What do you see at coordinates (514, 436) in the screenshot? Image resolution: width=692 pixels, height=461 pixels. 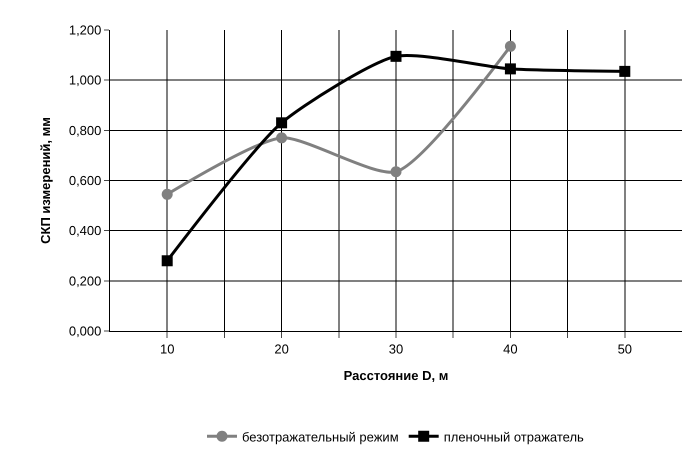 I see `legend-label: пленочный отражатель` at bounding box center [514, 436].